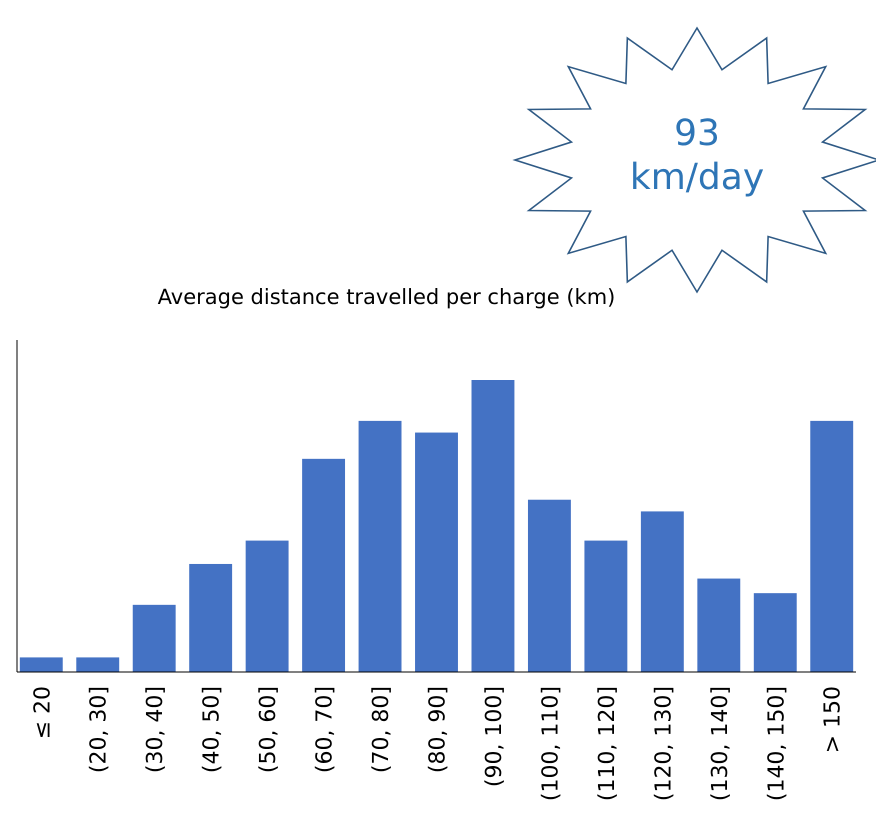 The width and height of the screenshot is (876, 825). What do you see at coordinates (99, 730) in the screenshot?
I see `x-tick-label: (20, 30]` at bounding box center [99, 730].